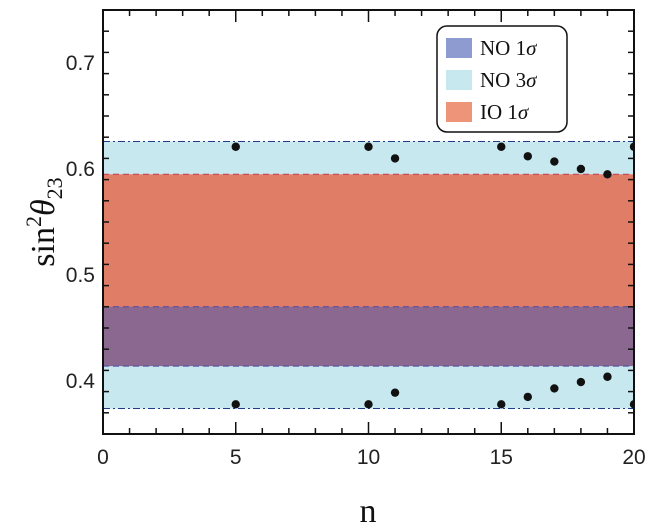 The height and width of the screenshot is (530, 657). I want to click on x-tick-label-1: 5, so click(236, 457).